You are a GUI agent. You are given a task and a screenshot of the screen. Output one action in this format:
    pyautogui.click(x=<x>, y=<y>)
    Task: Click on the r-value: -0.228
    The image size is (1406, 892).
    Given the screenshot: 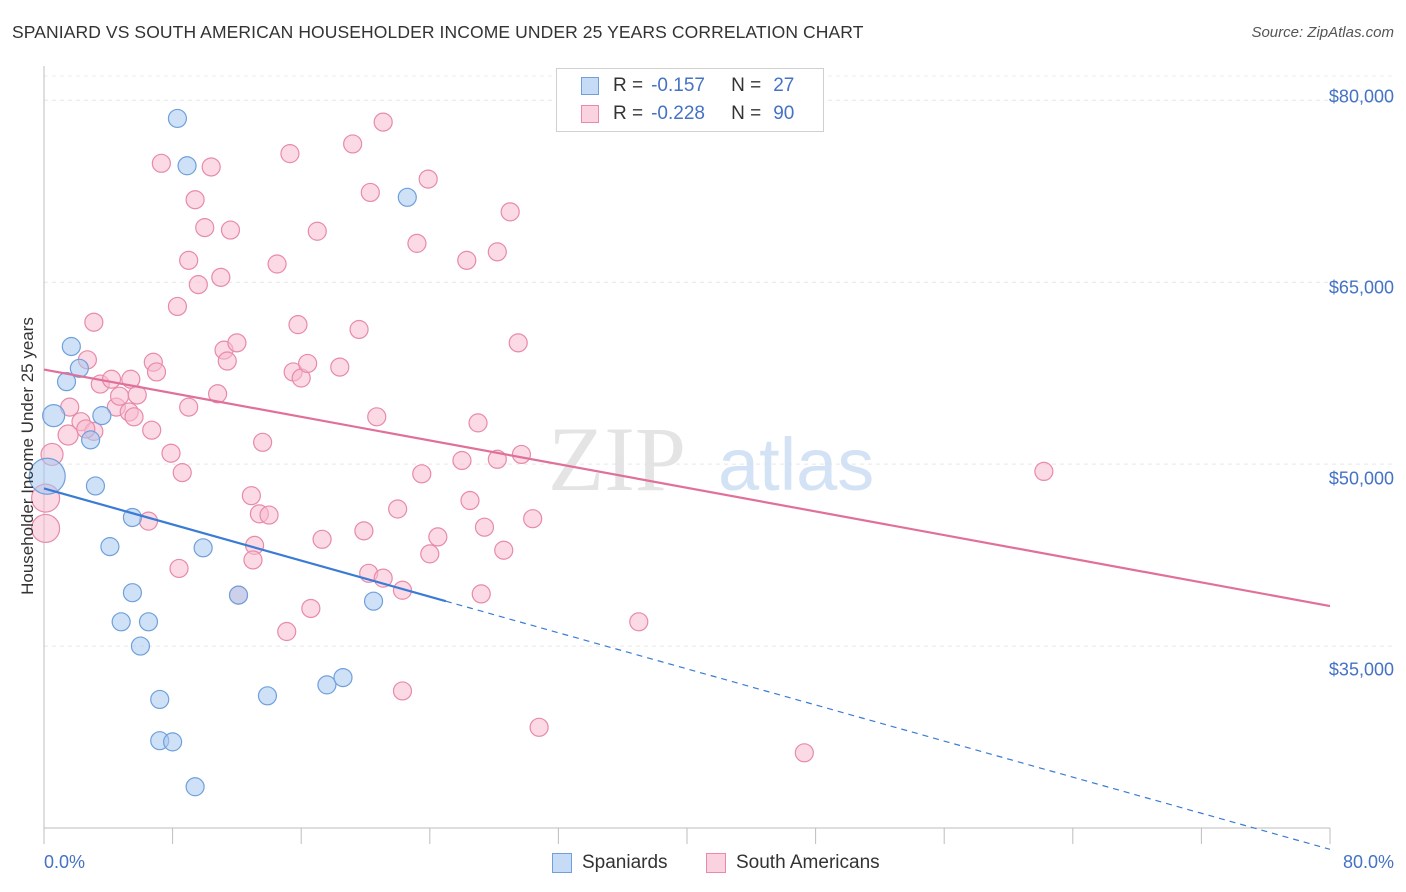 What is the action you would take?
    pyautogui.click(x=678, y=113)
    